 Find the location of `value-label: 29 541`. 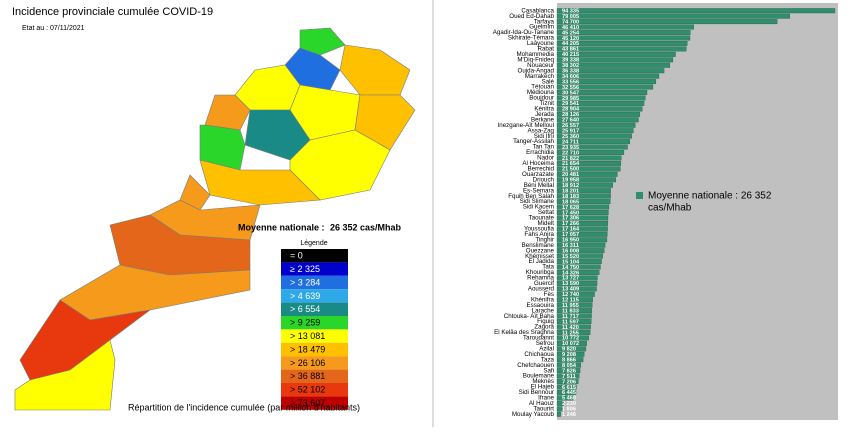

value-label: 29 541 is located at coordinates (570, 104).